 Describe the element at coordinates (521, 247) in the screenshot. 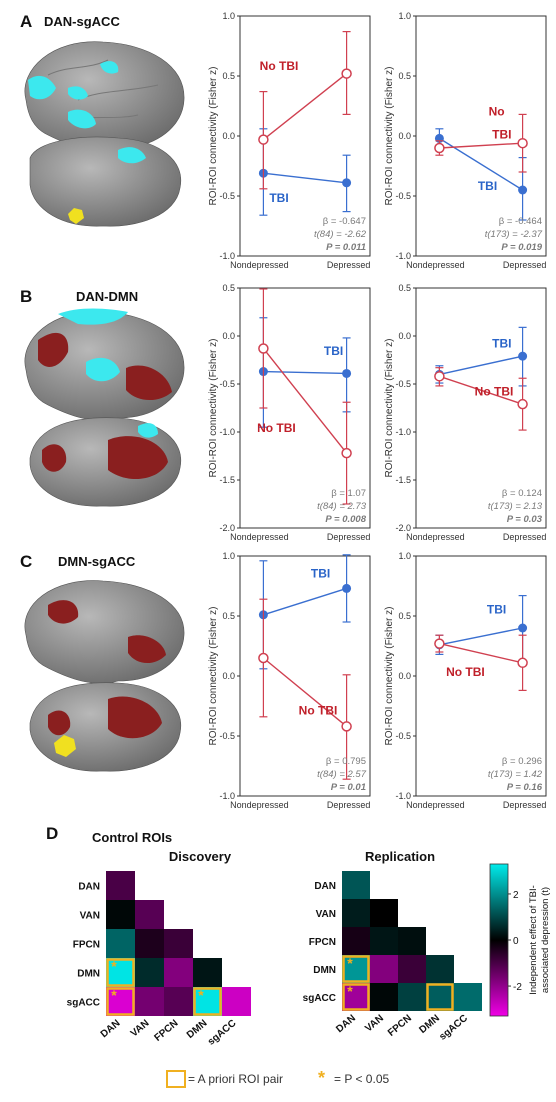

I see `stats-p: P = 0.019` at that location.